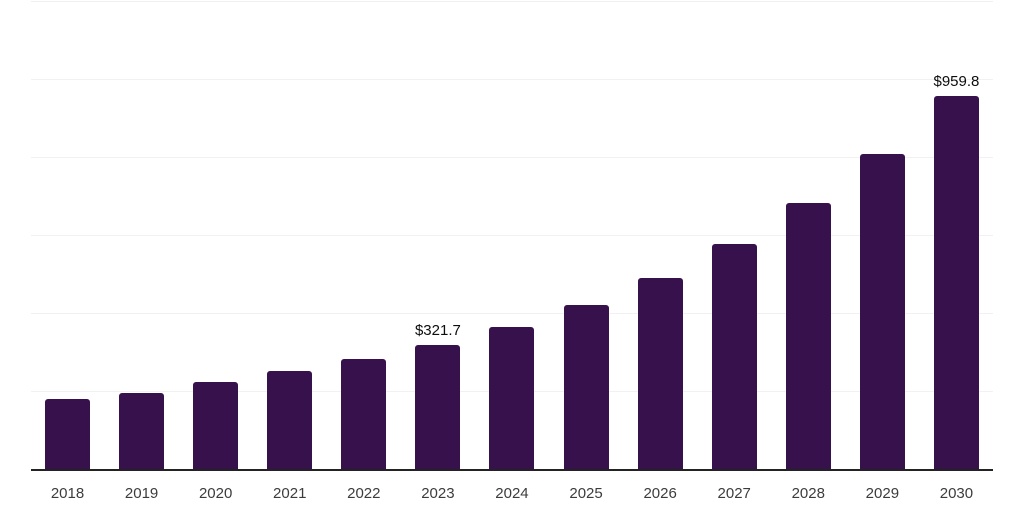  What do you see at coordinates (67, 493) in the screenshot?
I see `x-tick-label-2018: 2018` at bounding box center [67, 493].